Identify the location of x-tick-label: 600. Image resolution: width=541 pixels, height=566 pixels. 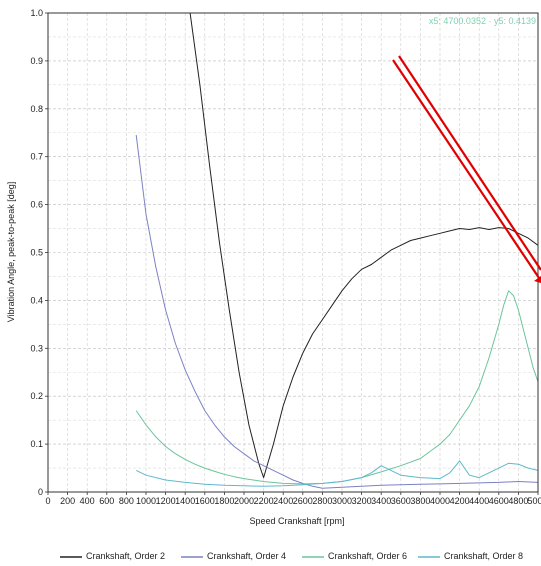
(106, 501).